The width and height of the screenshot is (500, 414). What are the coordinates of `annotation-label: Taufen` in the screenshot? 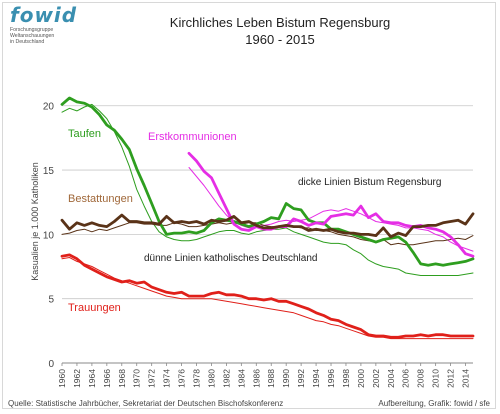 It's located at (84, 134).